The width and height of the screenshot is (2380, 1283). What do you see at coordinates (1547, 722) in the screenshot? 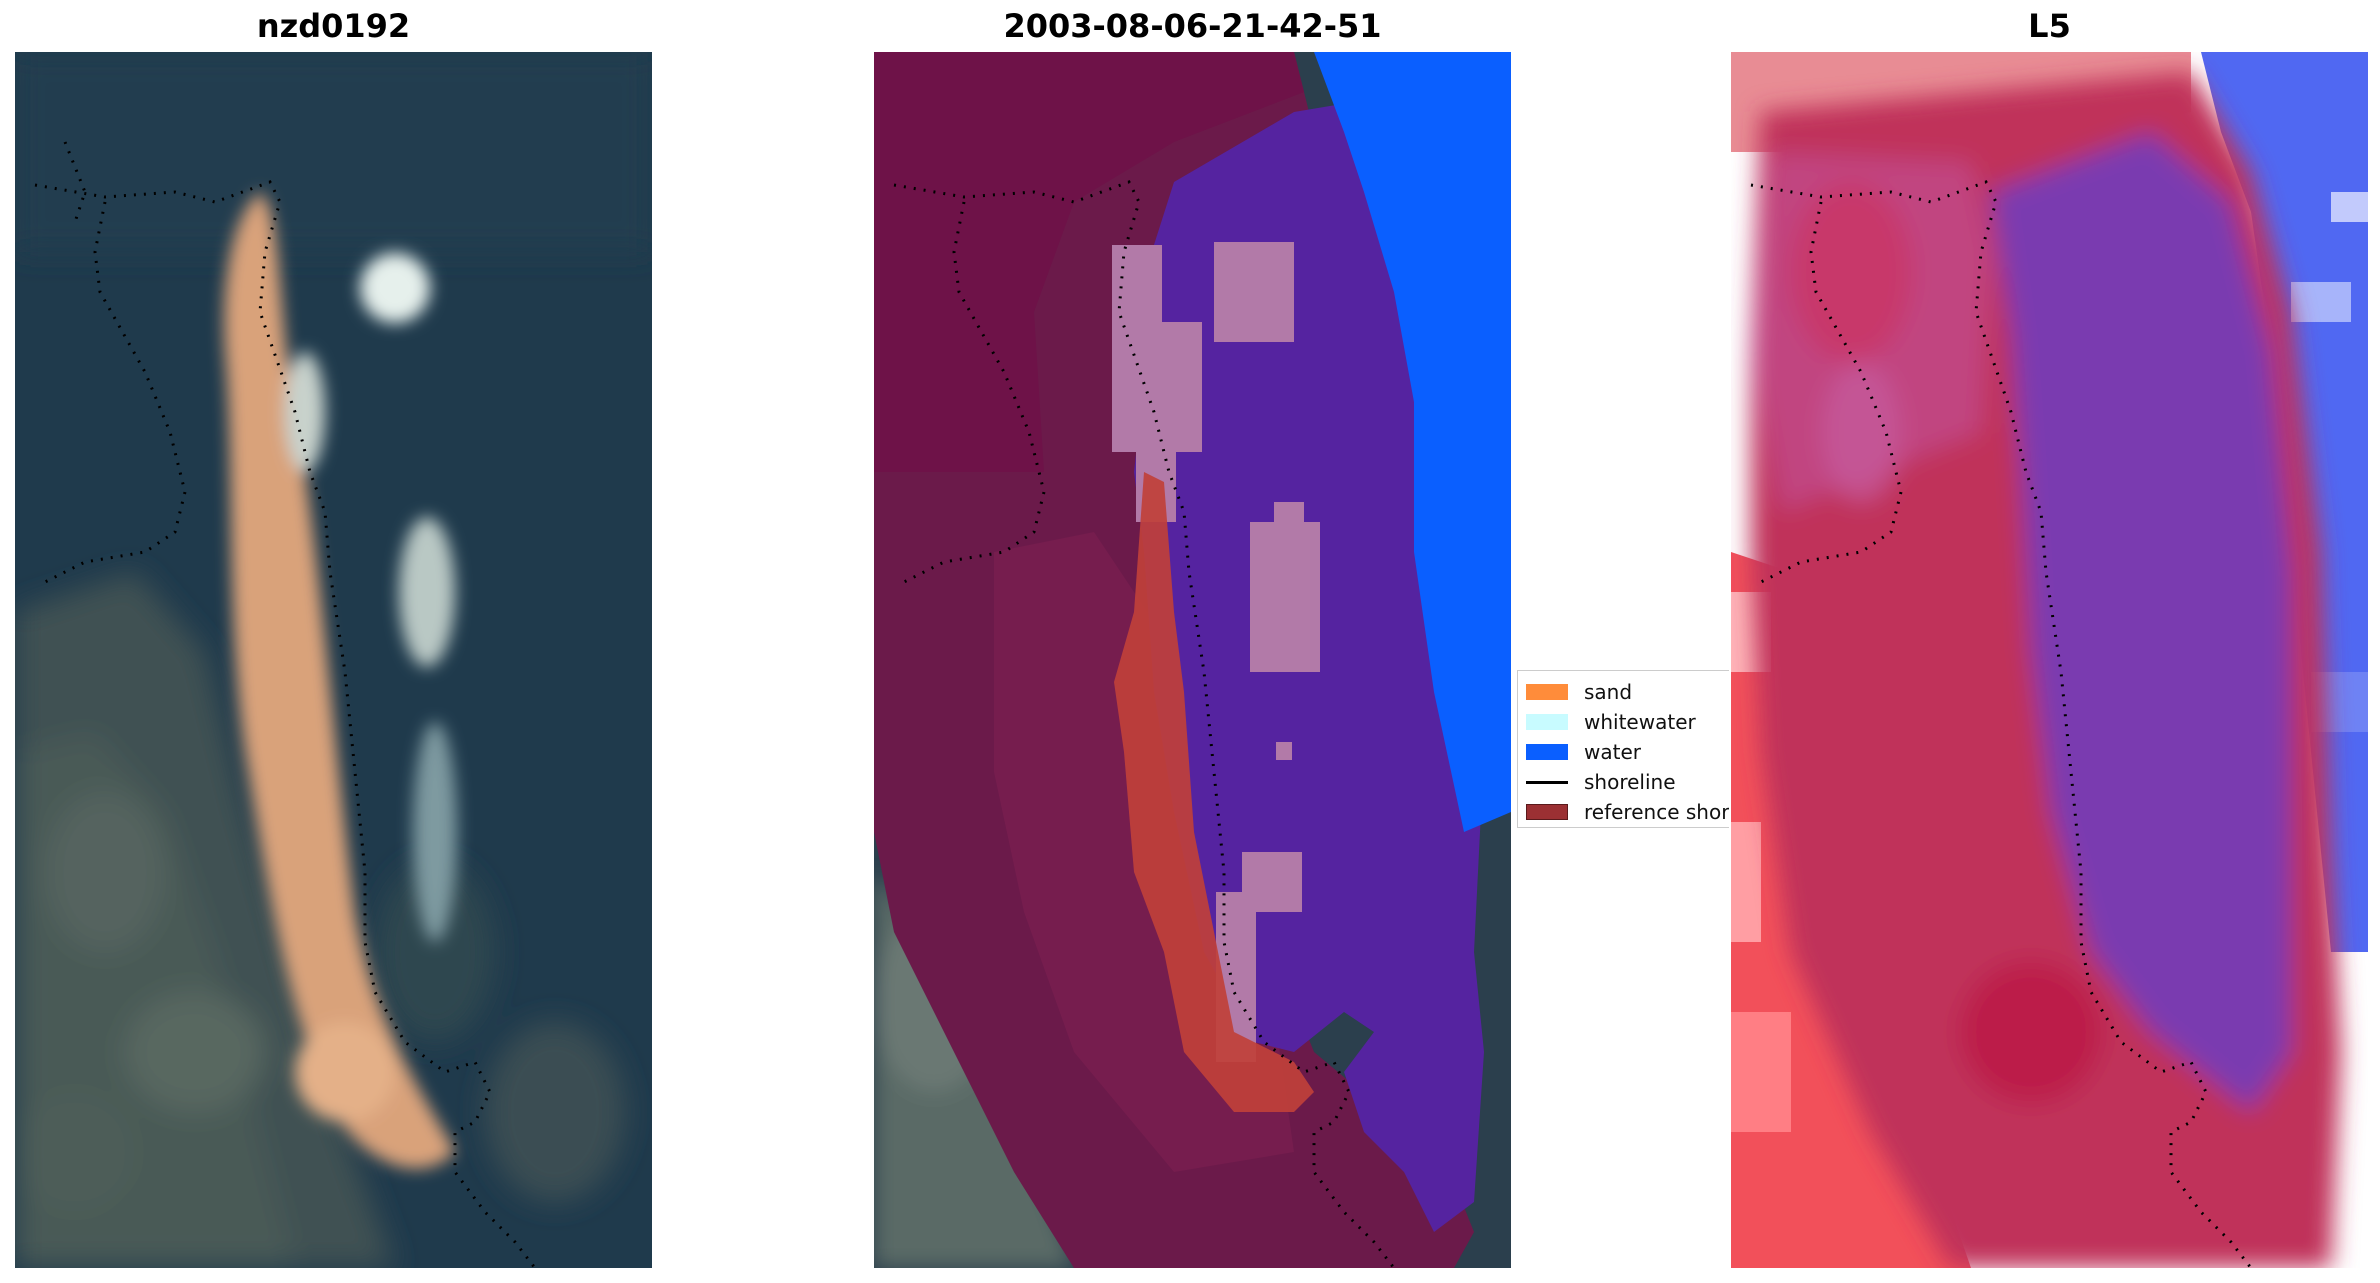
I see `whitewater-swatch` at bounding box center [1547, 722].